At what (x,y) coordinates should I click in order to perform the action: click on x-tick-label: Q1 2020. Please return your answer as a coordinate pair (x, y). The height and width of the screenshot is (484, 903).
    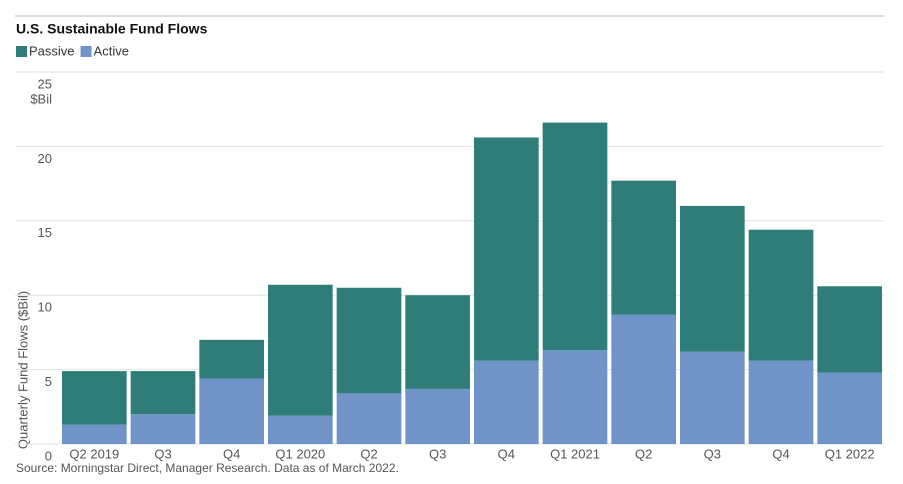
    Looking at the image, I should click on (300, 453).